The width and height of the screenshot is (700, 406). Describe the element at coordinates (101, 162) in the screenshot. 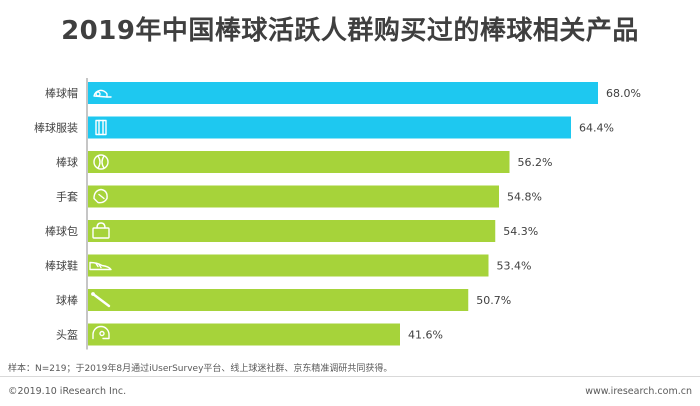

I see `ball-icon` at that location.